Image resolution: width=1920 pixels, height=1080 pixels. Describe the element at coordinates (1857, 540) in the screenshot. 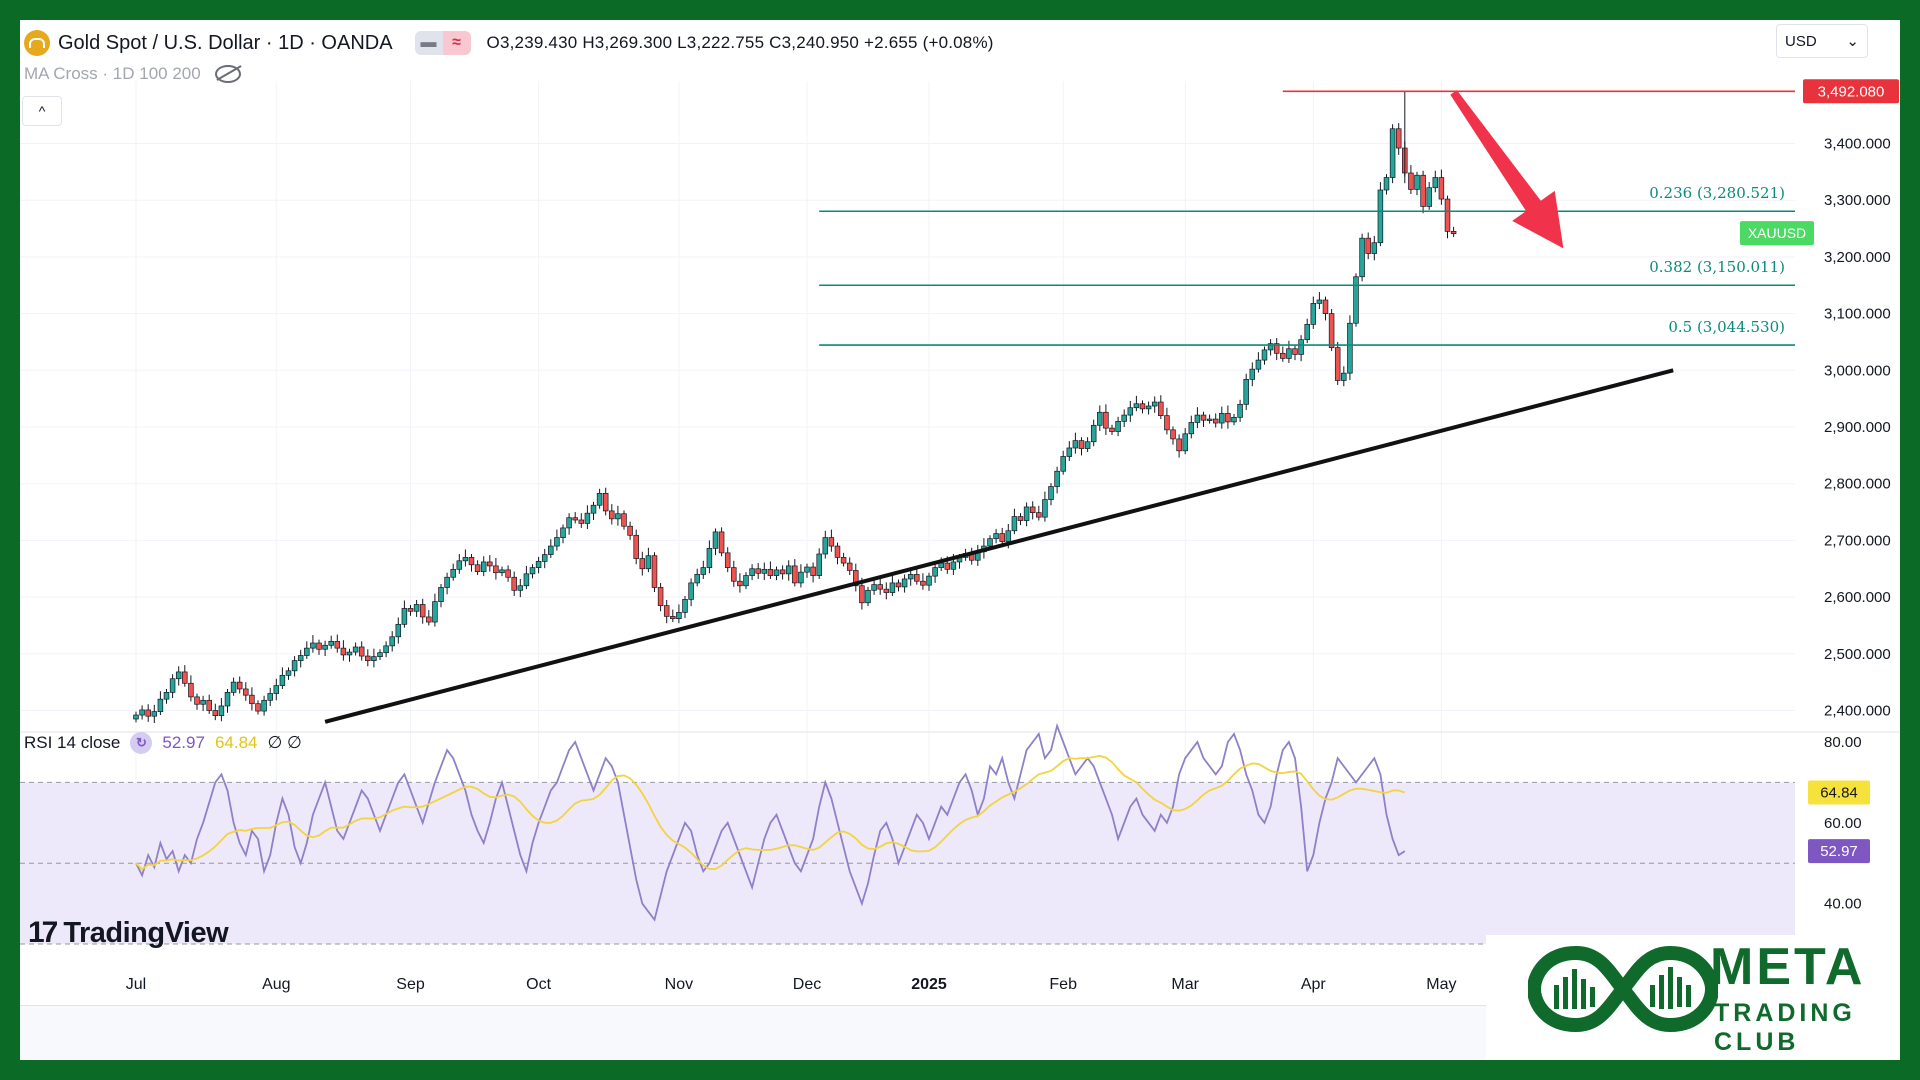

I see `price-tick-label: 2,700.000` at that location.